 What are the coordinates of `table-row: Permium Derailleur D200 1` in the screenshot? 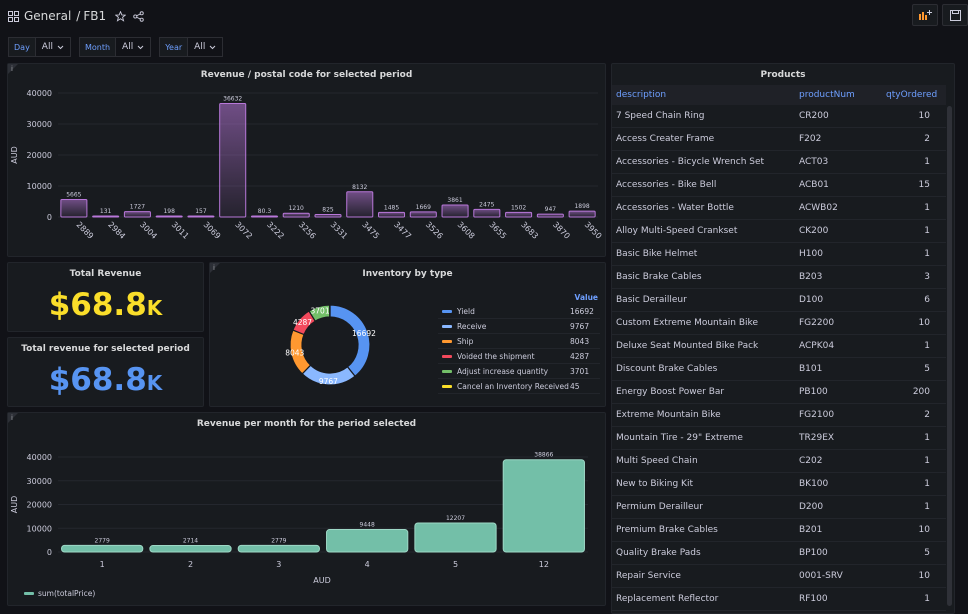 It's located at (779, 507).